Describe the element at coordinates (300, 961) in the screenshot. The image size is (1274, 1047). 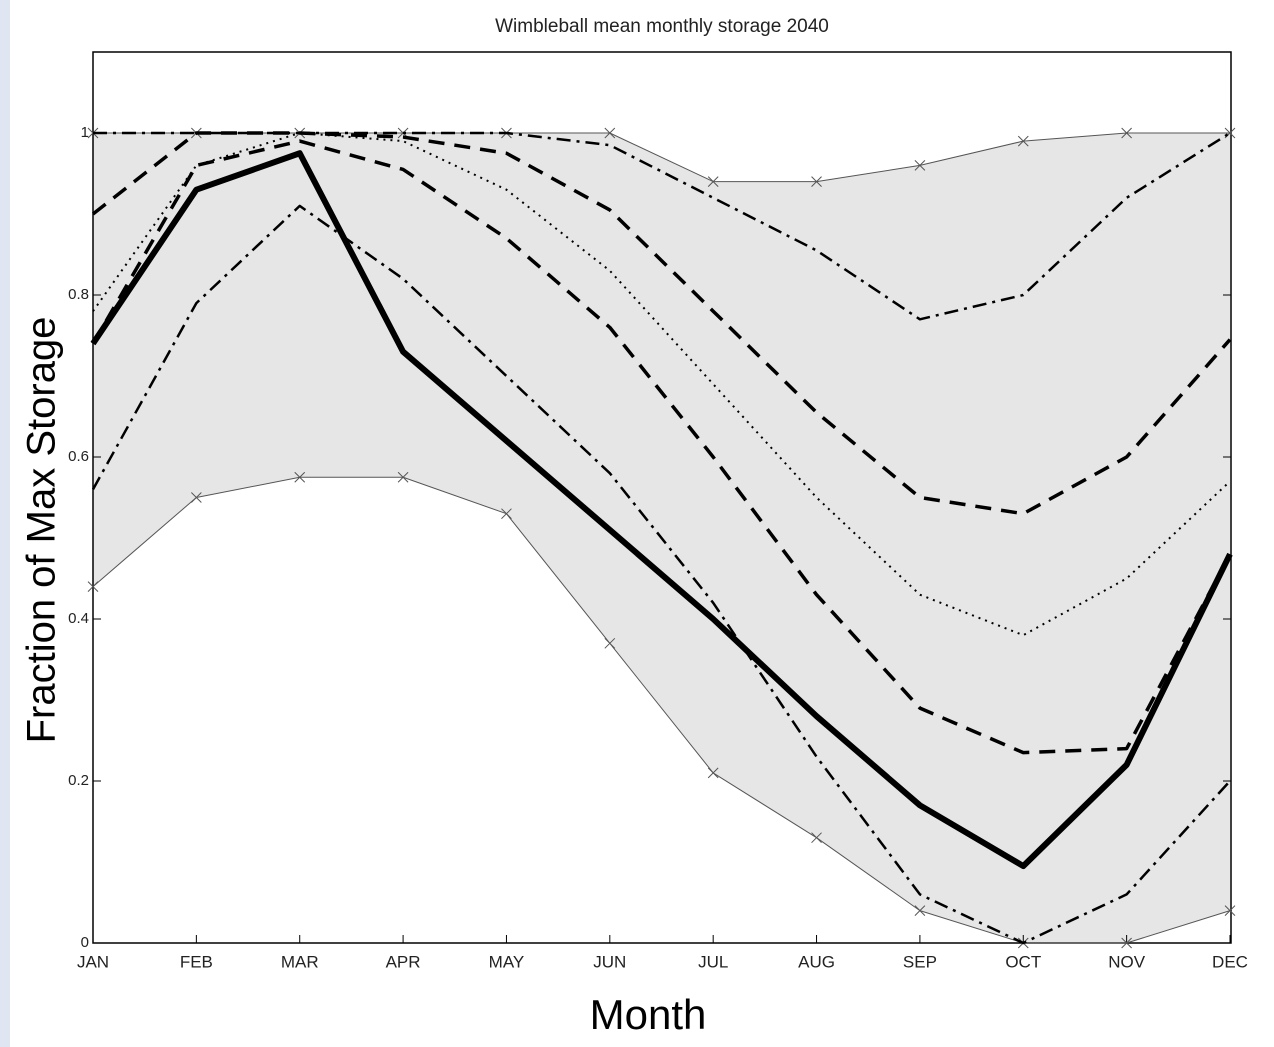
I see `x-tick-label: MAR` at that location.